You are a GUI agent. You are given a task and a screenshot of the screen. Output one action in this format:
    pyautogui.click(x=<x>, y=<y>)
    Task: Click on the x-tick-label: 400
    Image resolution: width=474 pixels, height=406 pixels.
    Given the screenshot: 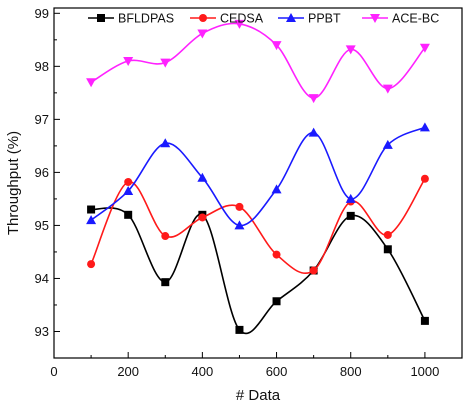 What is the action you would take?
    pyautogui.click(x=203, y=371)
    